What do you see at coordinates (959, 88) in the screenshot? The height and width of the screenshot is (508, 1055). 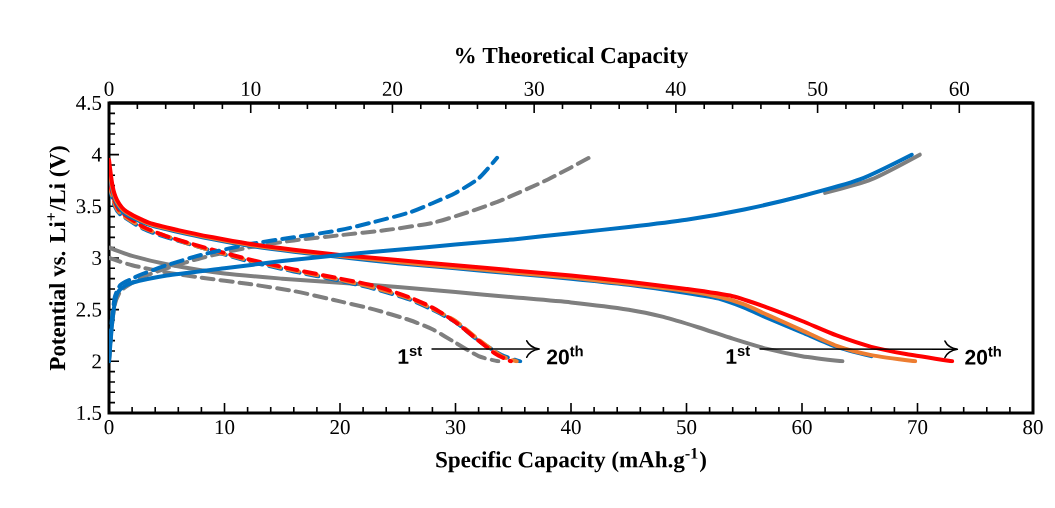 I see `x2-tick-label: 60` at bounding box center [959, 88].